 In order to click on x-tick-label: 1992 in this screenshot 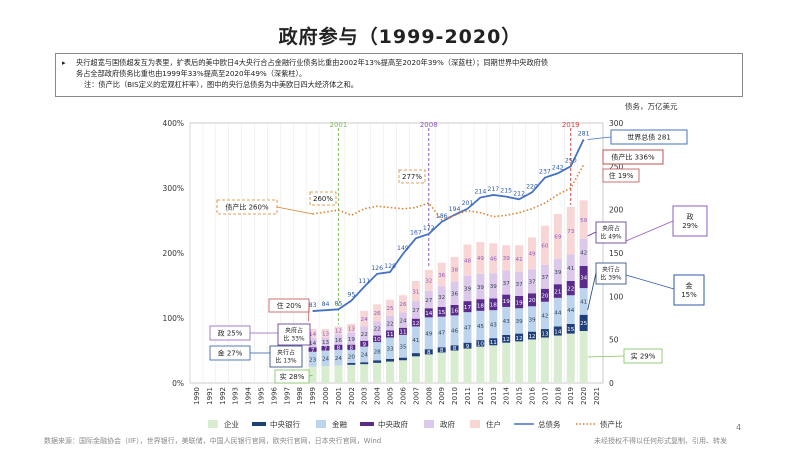, I will do `click(223, 396)`.